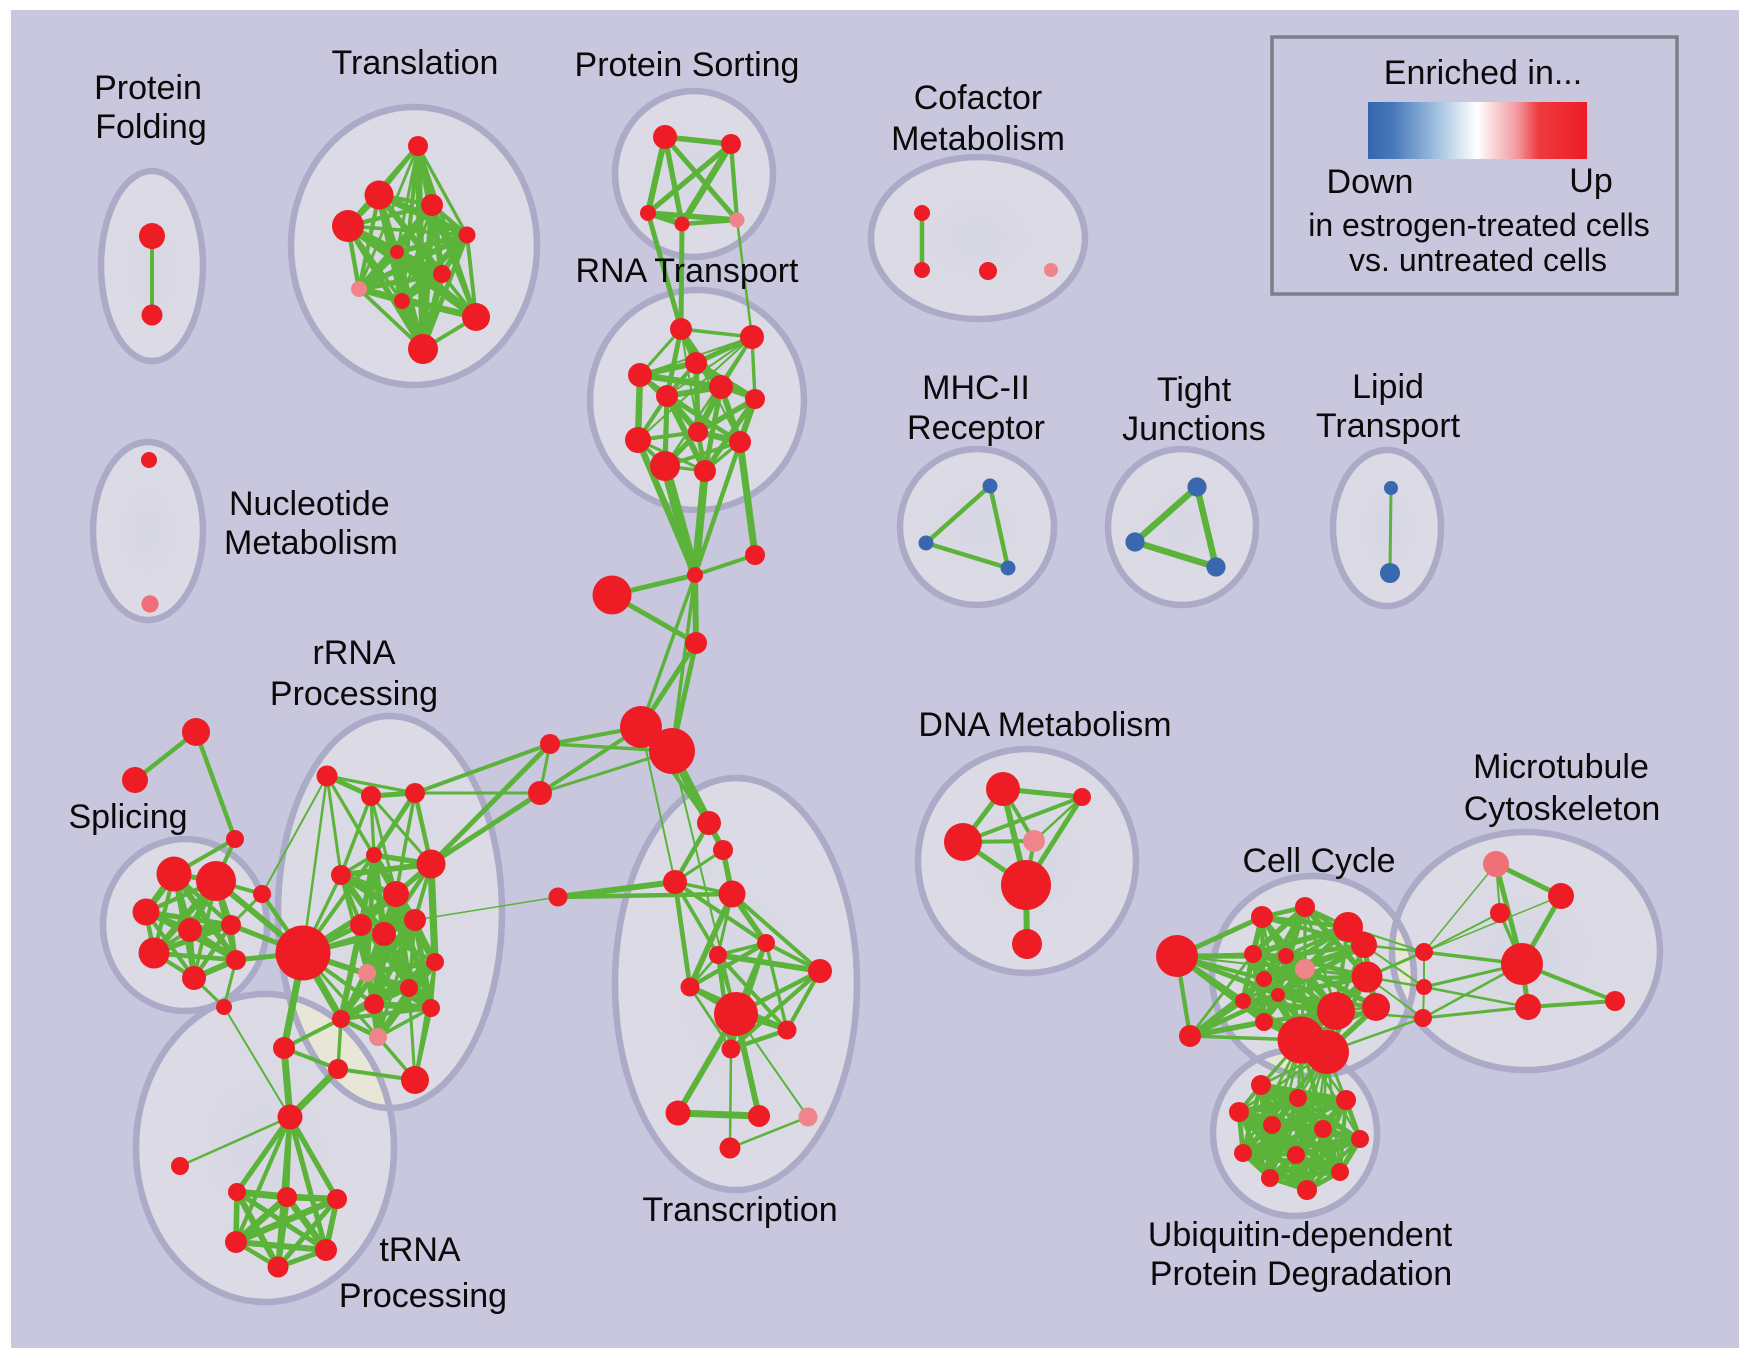 This screenshot has height=1365, width=1750. I want to click on svg-text: Splicing, so click(127, 817).